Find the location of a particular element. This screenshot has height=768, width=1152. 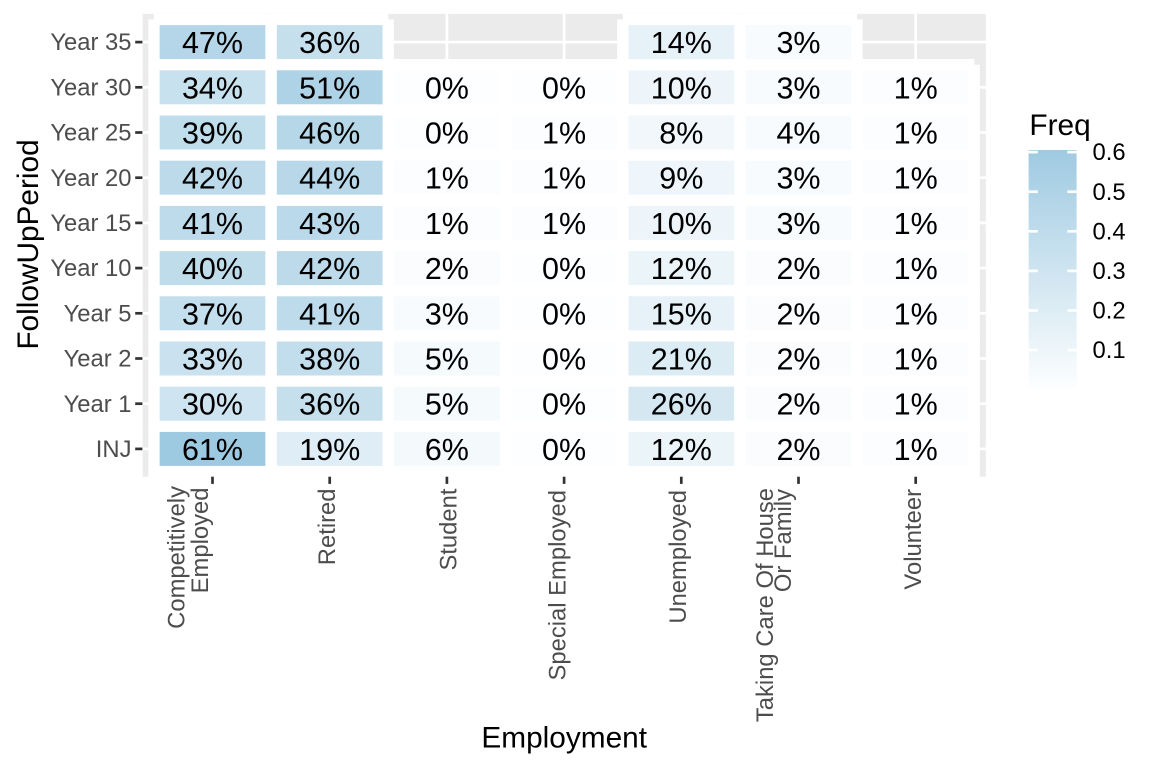

svg-text: 0.3 is located at coordinates (1109, 271).